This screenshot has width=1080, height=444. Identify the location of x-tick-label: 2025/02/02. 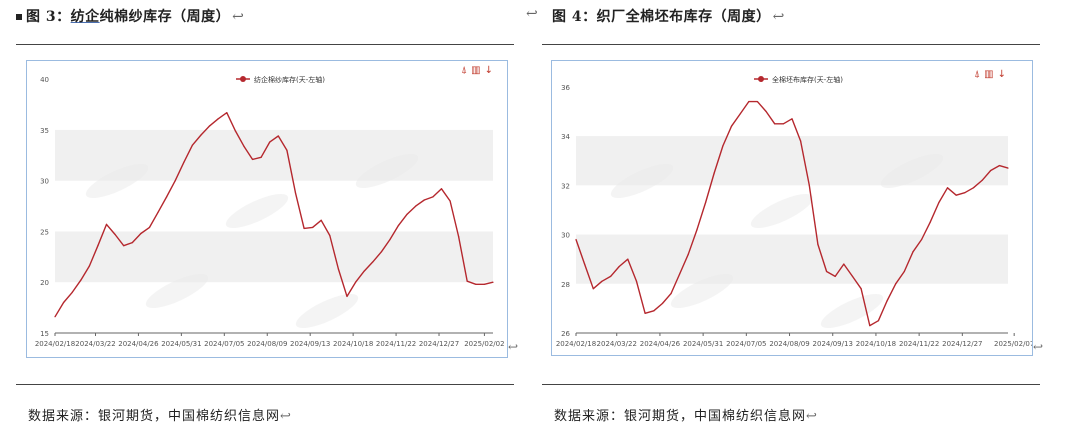
(484, 344).